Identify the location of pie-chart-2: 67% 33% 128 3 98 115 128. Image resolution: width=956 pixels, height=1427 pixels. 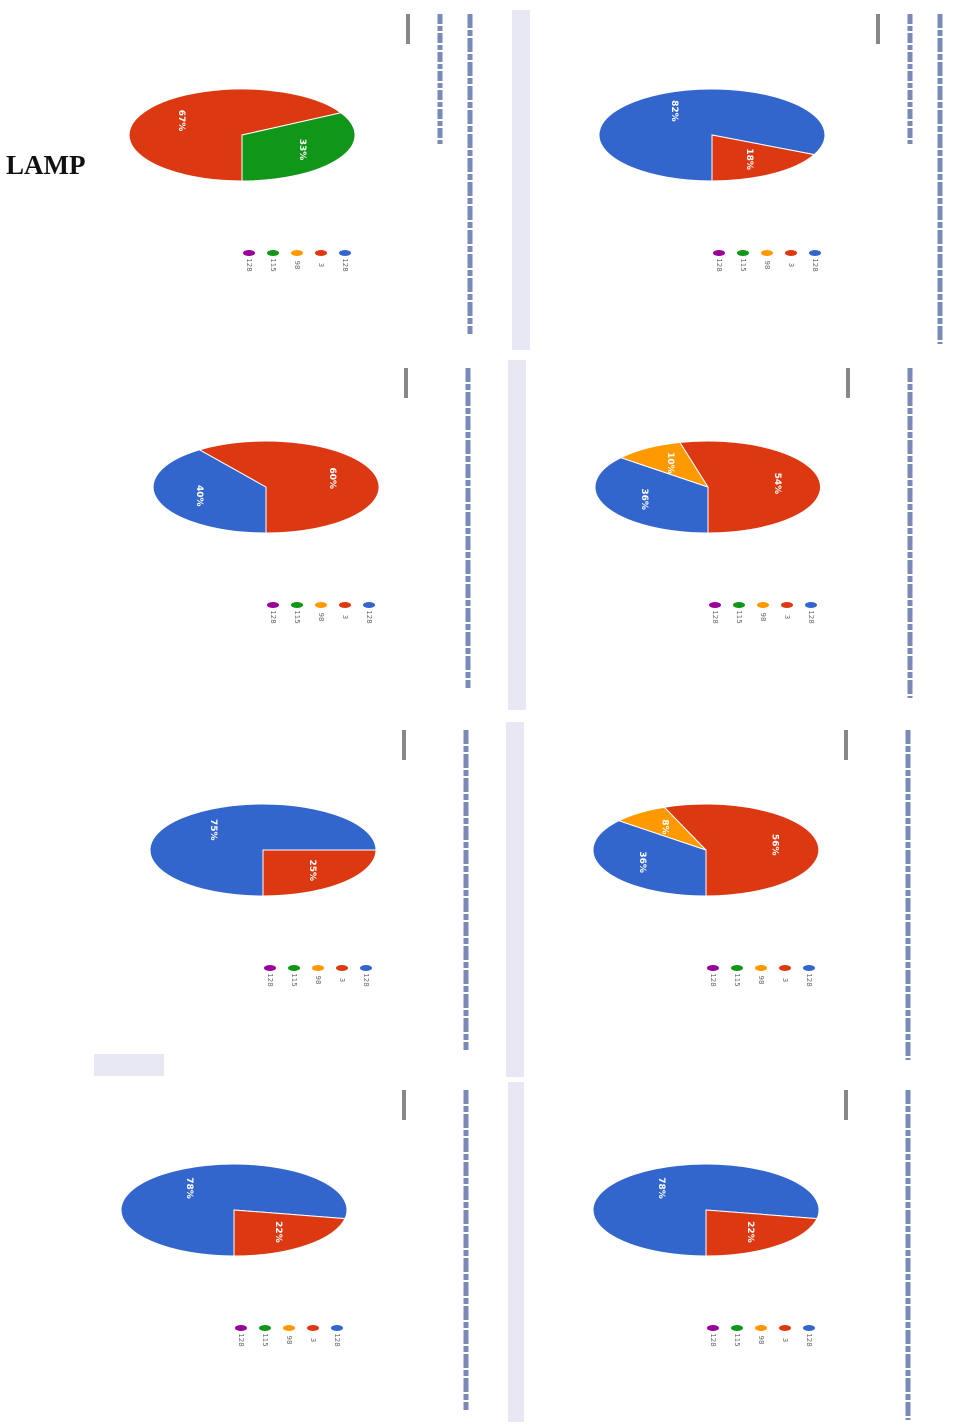
(242, 180).